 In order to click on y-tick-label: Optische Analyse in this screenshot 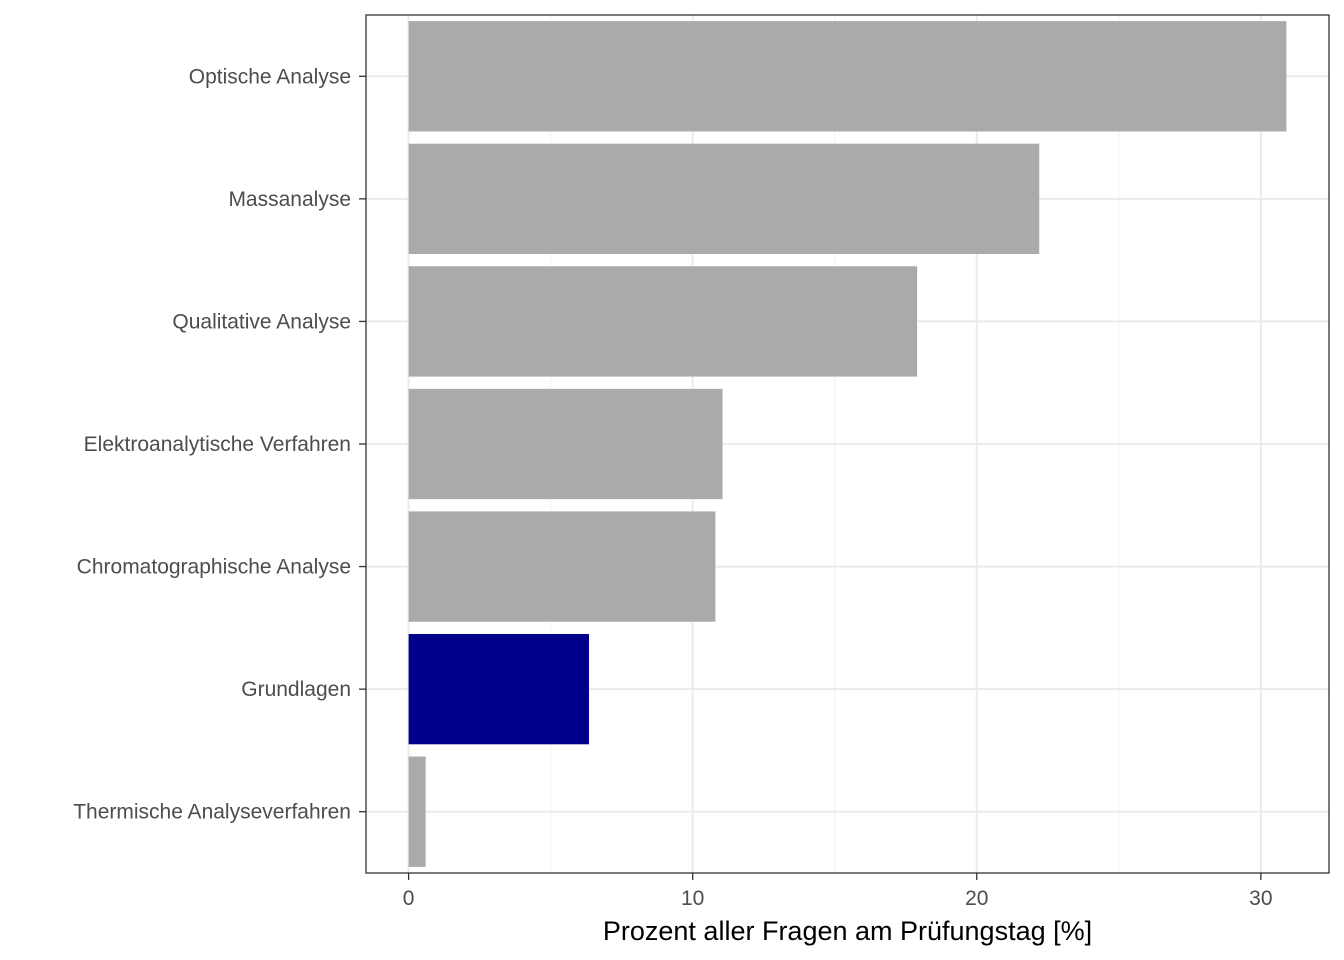, I will do `click(270, 76)`.